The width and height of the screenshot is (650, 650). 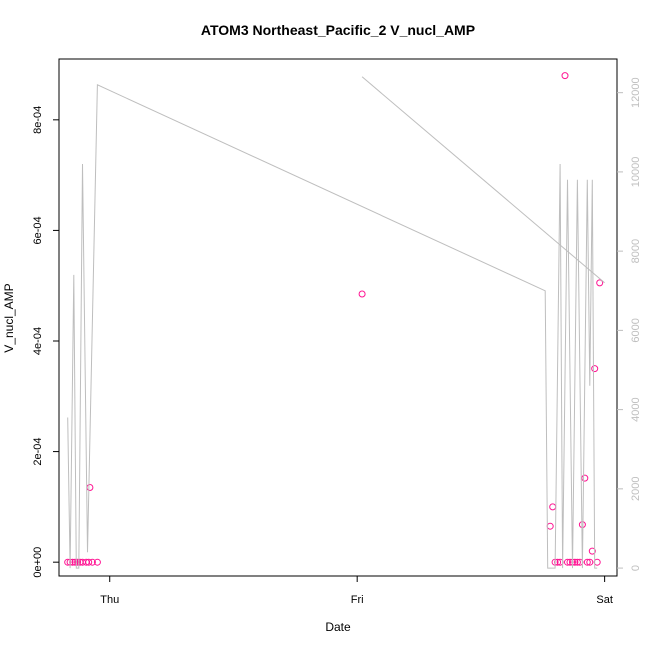 I want to click on y-left-tick-label: 0e+00, so click(x=38, y=562).